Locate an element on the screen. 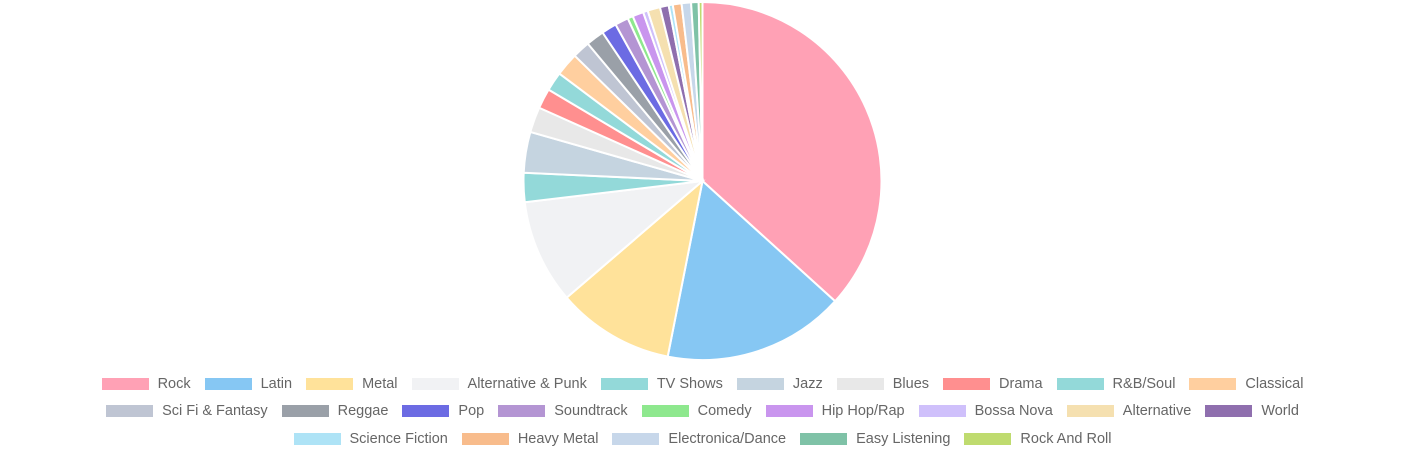 This screenshot has height=457, width=1405. legend-item-soundtrack: Soundtrack is located at coordinates (563, 411).